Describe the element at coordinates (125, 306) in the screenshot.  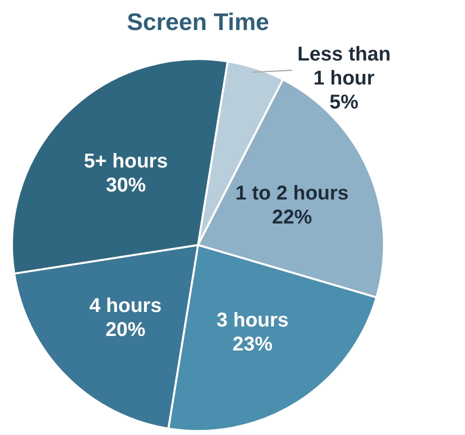
I see `slice-label: 4 hours` at that location.